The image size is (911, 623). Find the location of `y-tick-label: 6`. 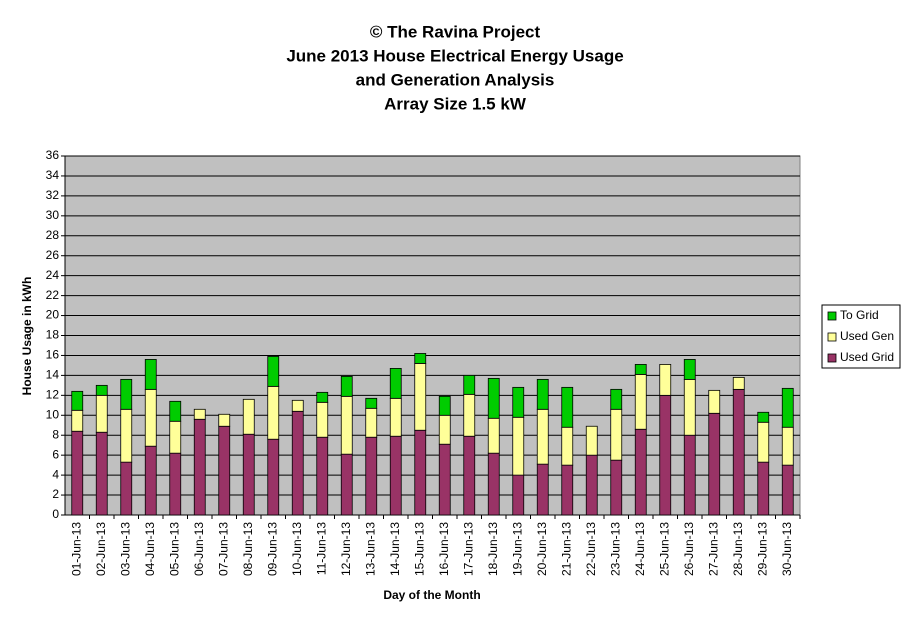

y-tick-label: 6 is located at coordinates (55, 454).